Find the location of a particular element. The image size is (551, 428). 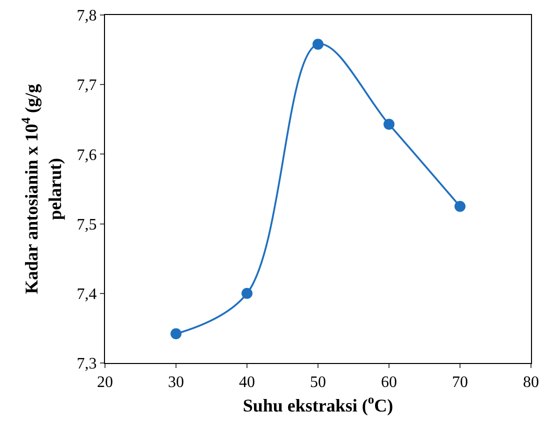

y-tick-label: 7,6 is located at coordinates (86, 155).